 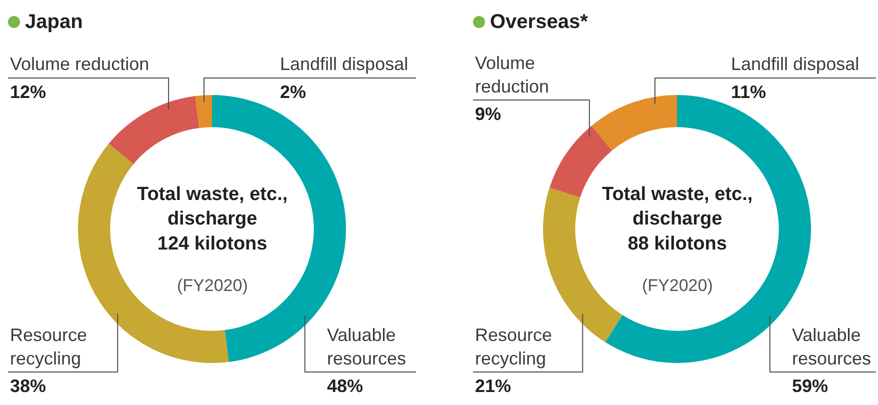 What do you see at coordinates (810, 386) in the screenshot?
I see `data-label: 59%` at bounding box center [810, 386].